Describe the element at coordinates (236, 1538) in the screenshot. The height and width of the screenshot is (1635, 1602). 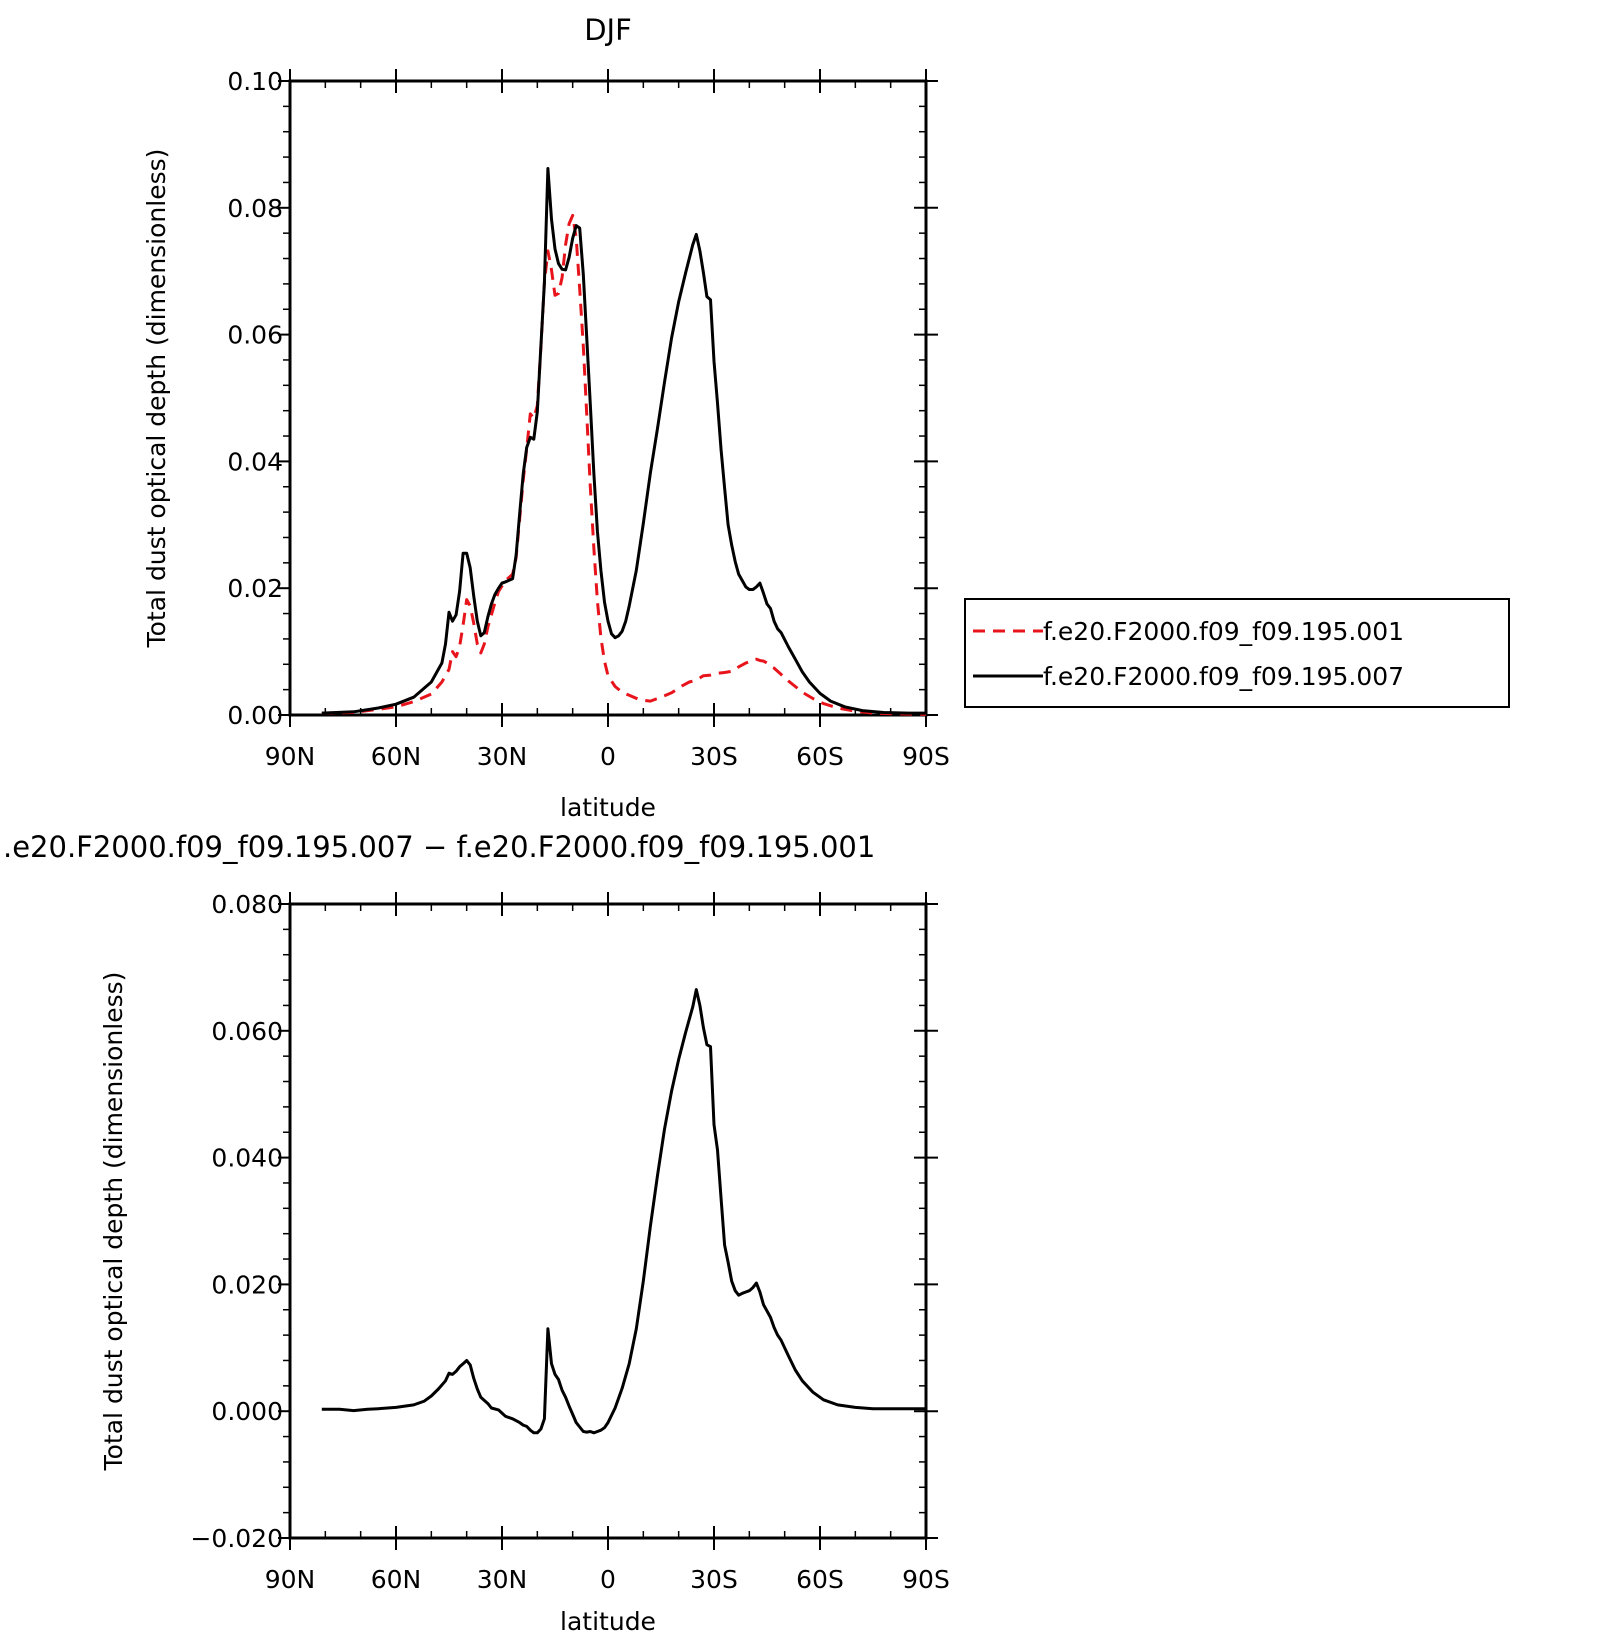
I see `y-tick-label: −0.020` at that location.